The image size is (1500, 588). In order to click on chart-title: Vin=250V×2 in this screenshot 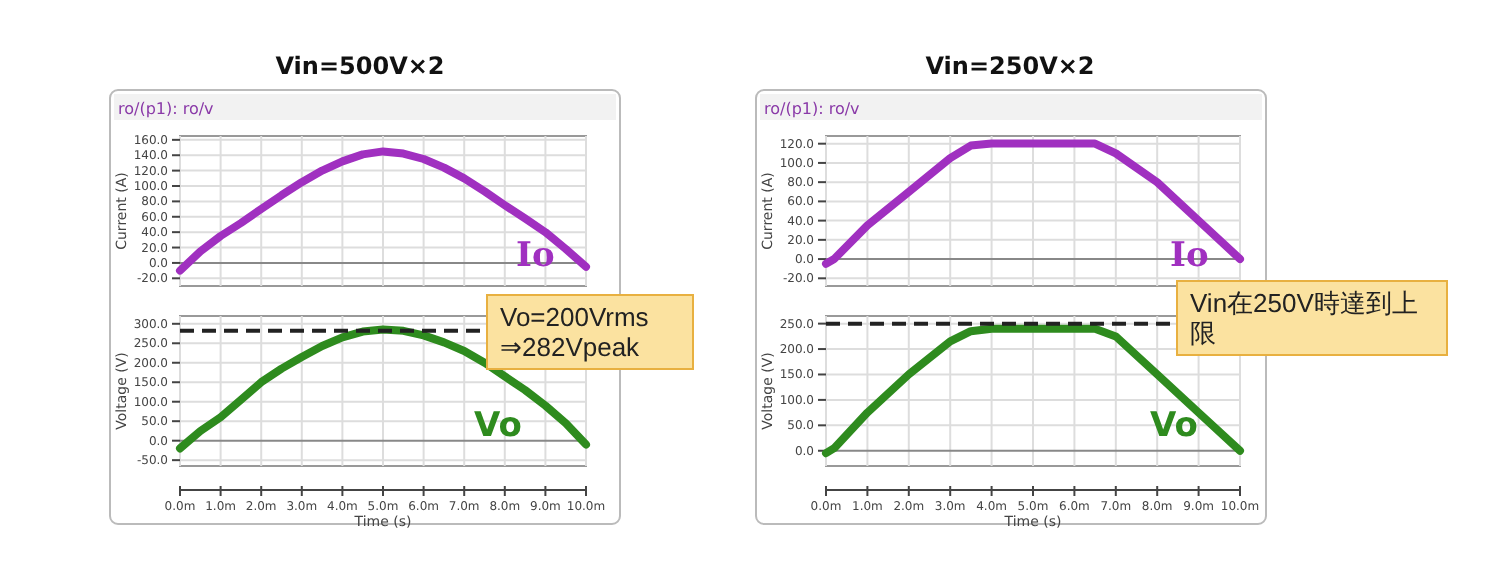, I will do `click(1010, 66)`.